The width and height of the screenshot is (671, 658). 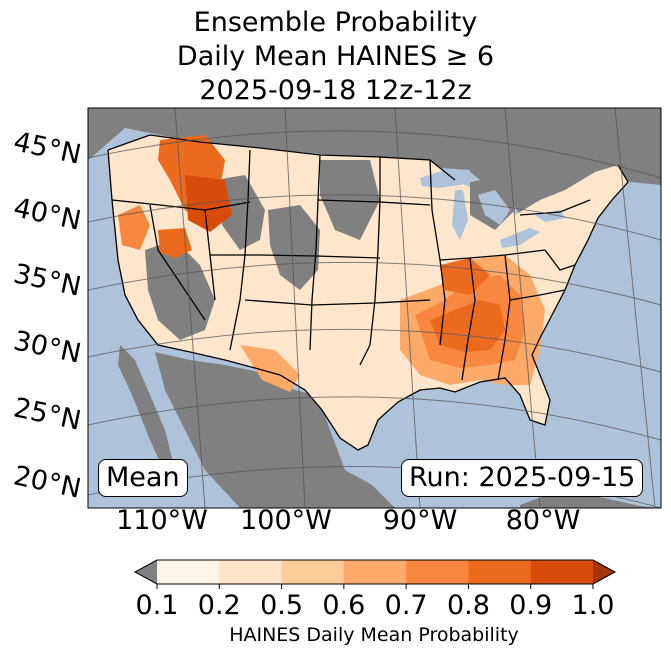 I want to click on colorbar-tick-label: 1.0, so click(x=593, y=605).